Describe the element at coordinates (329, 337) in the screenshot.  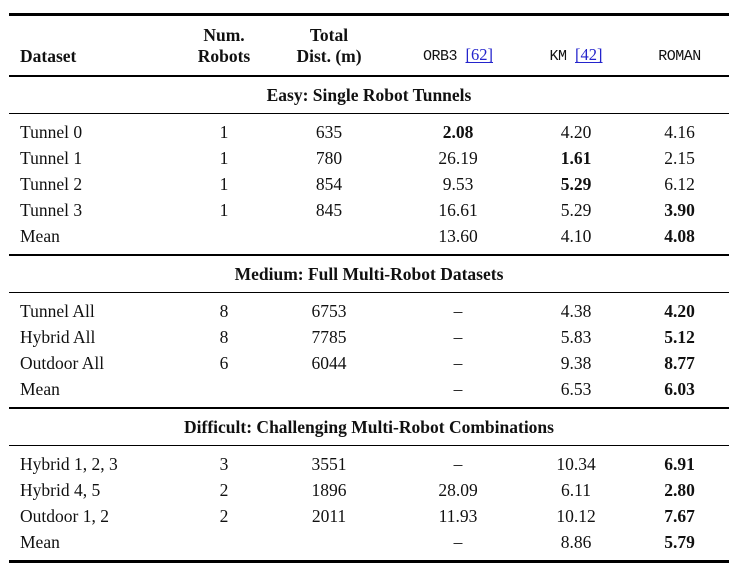
I see `cell-total-dist: 7785` at that location.